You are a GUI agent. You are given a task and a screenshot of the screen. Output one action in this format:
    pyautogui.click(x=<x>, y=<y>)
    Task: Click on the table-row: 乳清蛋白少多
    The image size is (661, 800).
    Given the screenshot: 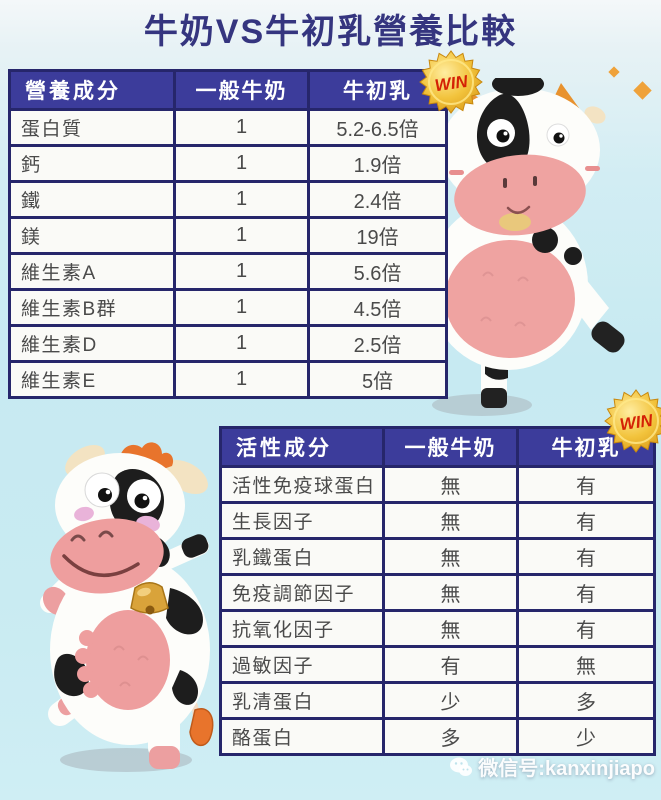 What is the action you would take?
    pyautogui.click(x=437, y=700)
    